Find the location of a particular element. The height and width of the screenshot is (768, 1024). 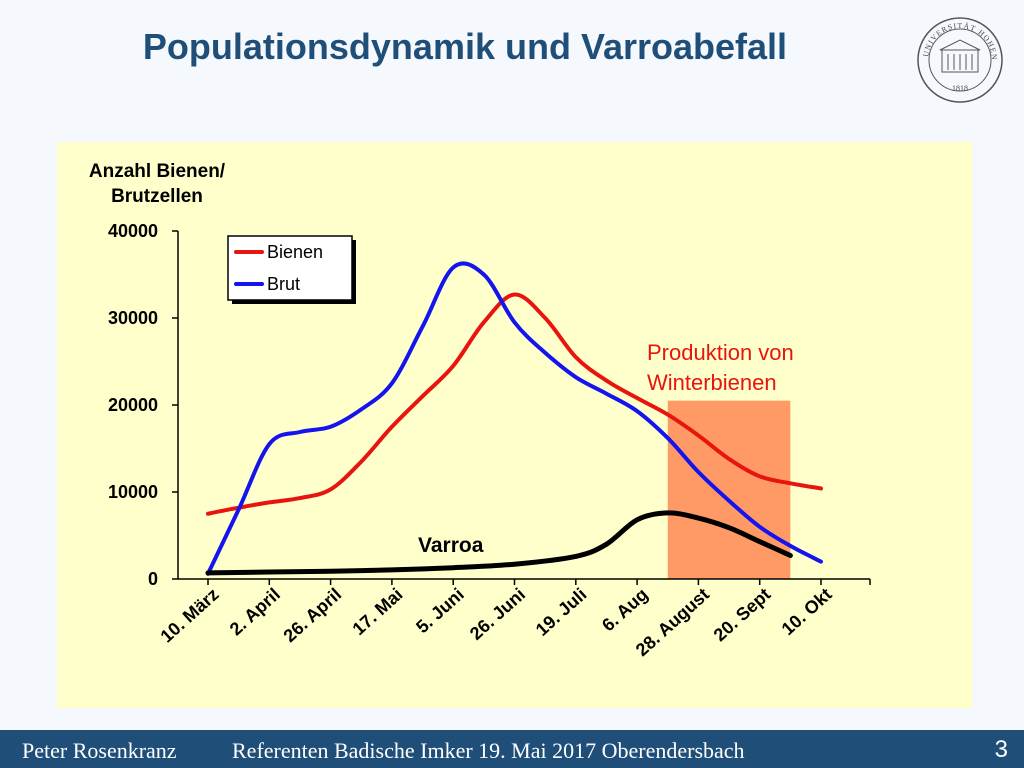

varroa-annotation: Varroa is located at coordinates (451, 545).